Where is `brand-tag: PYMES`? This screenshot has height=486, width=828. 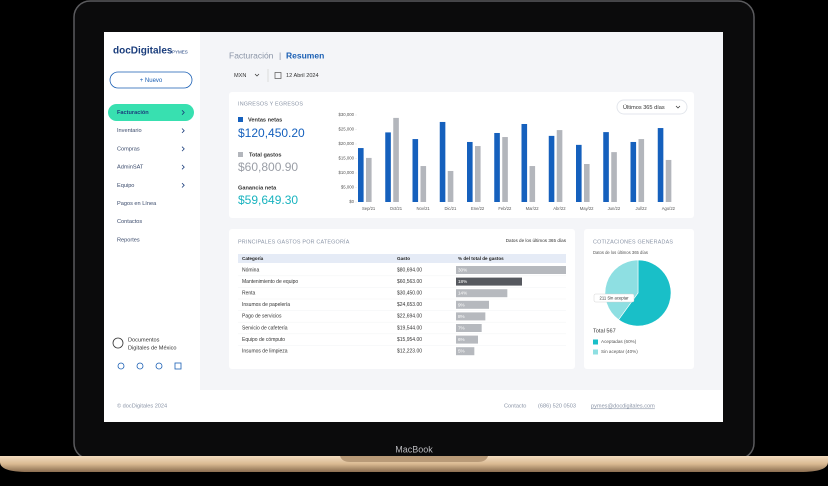
brand-tag: PYMES is located at coordinates (180, 52).